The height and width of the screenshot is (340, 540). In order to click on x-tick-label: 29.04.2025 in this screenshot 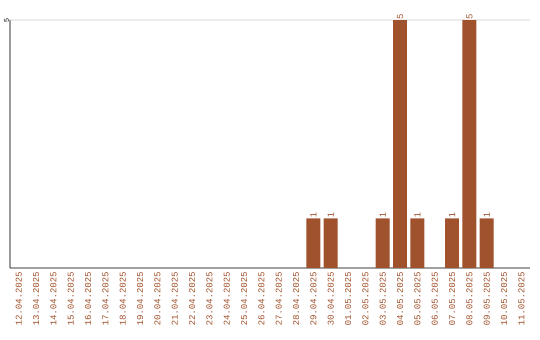, I will do `click(313, 298)`.